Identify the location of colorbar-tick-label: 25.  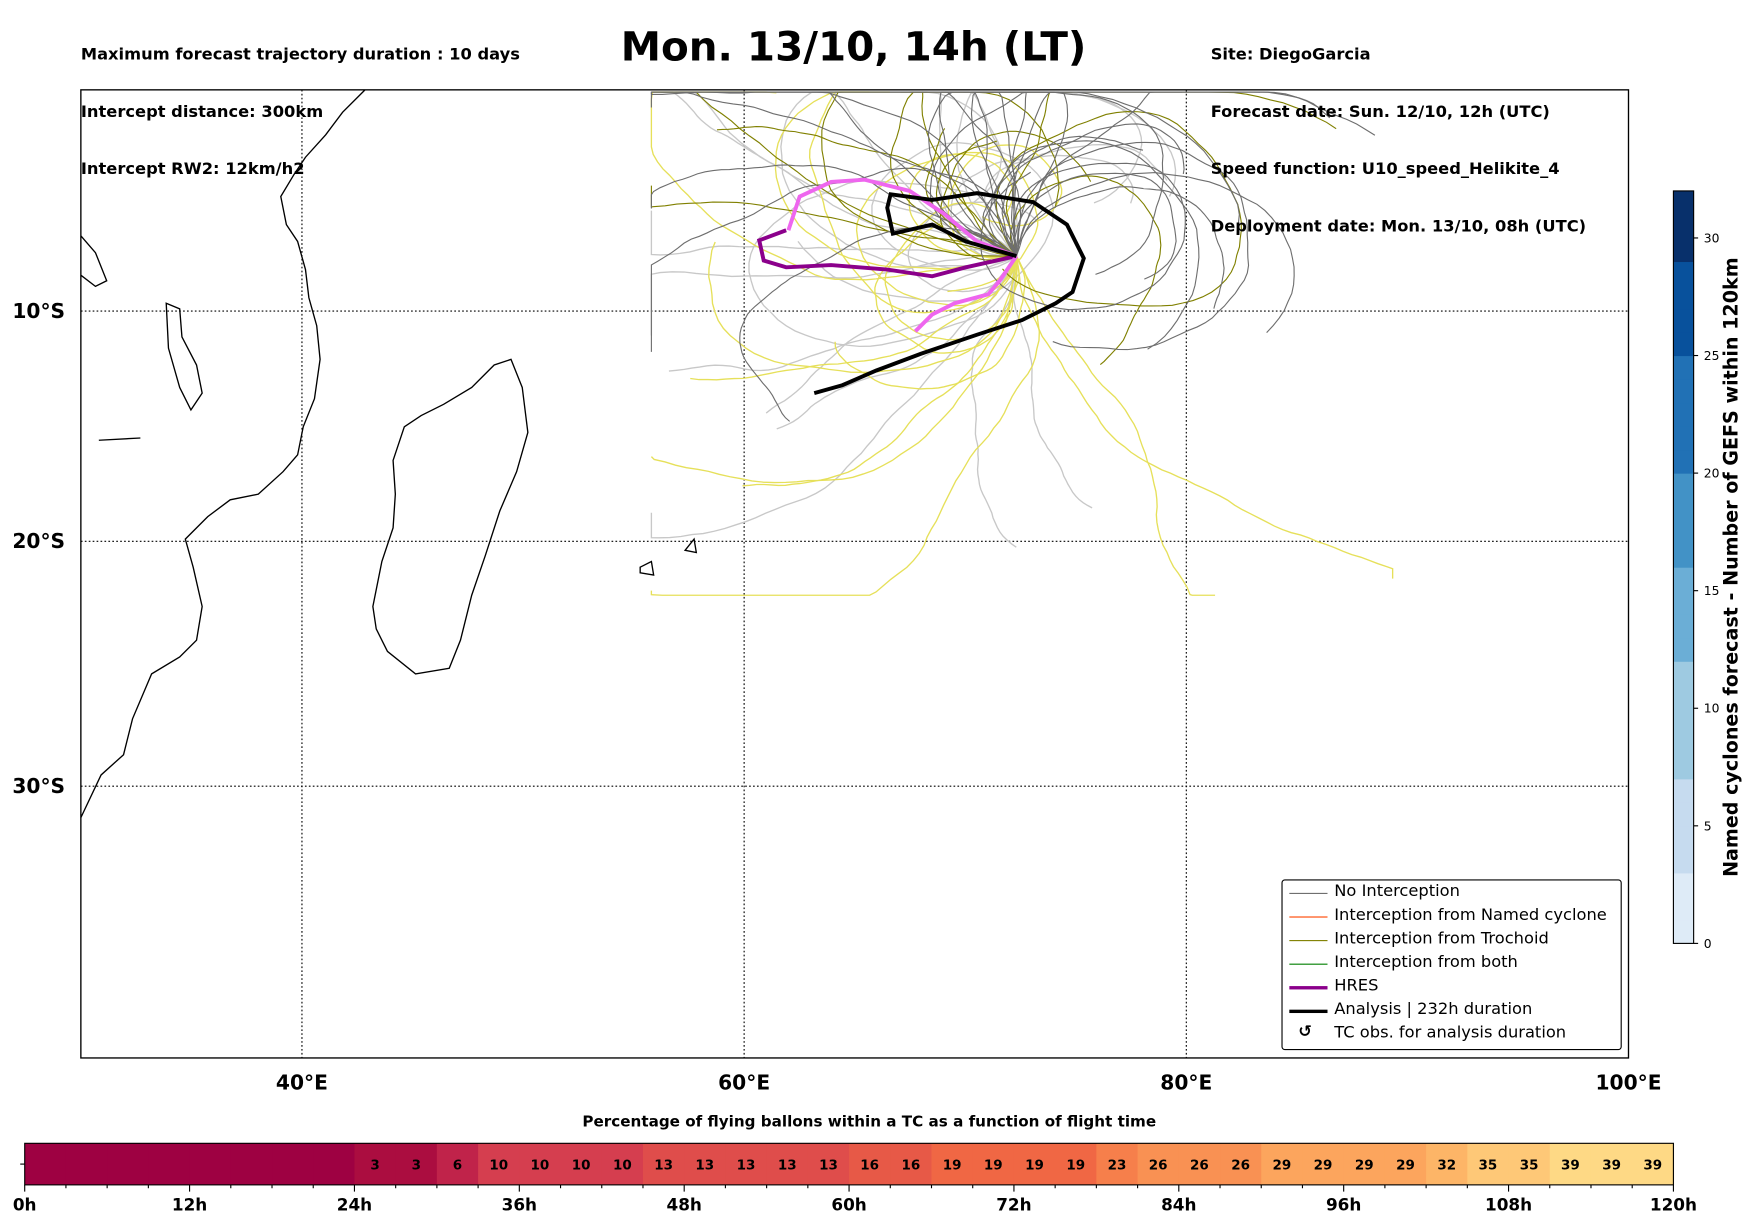
(1712, 356).